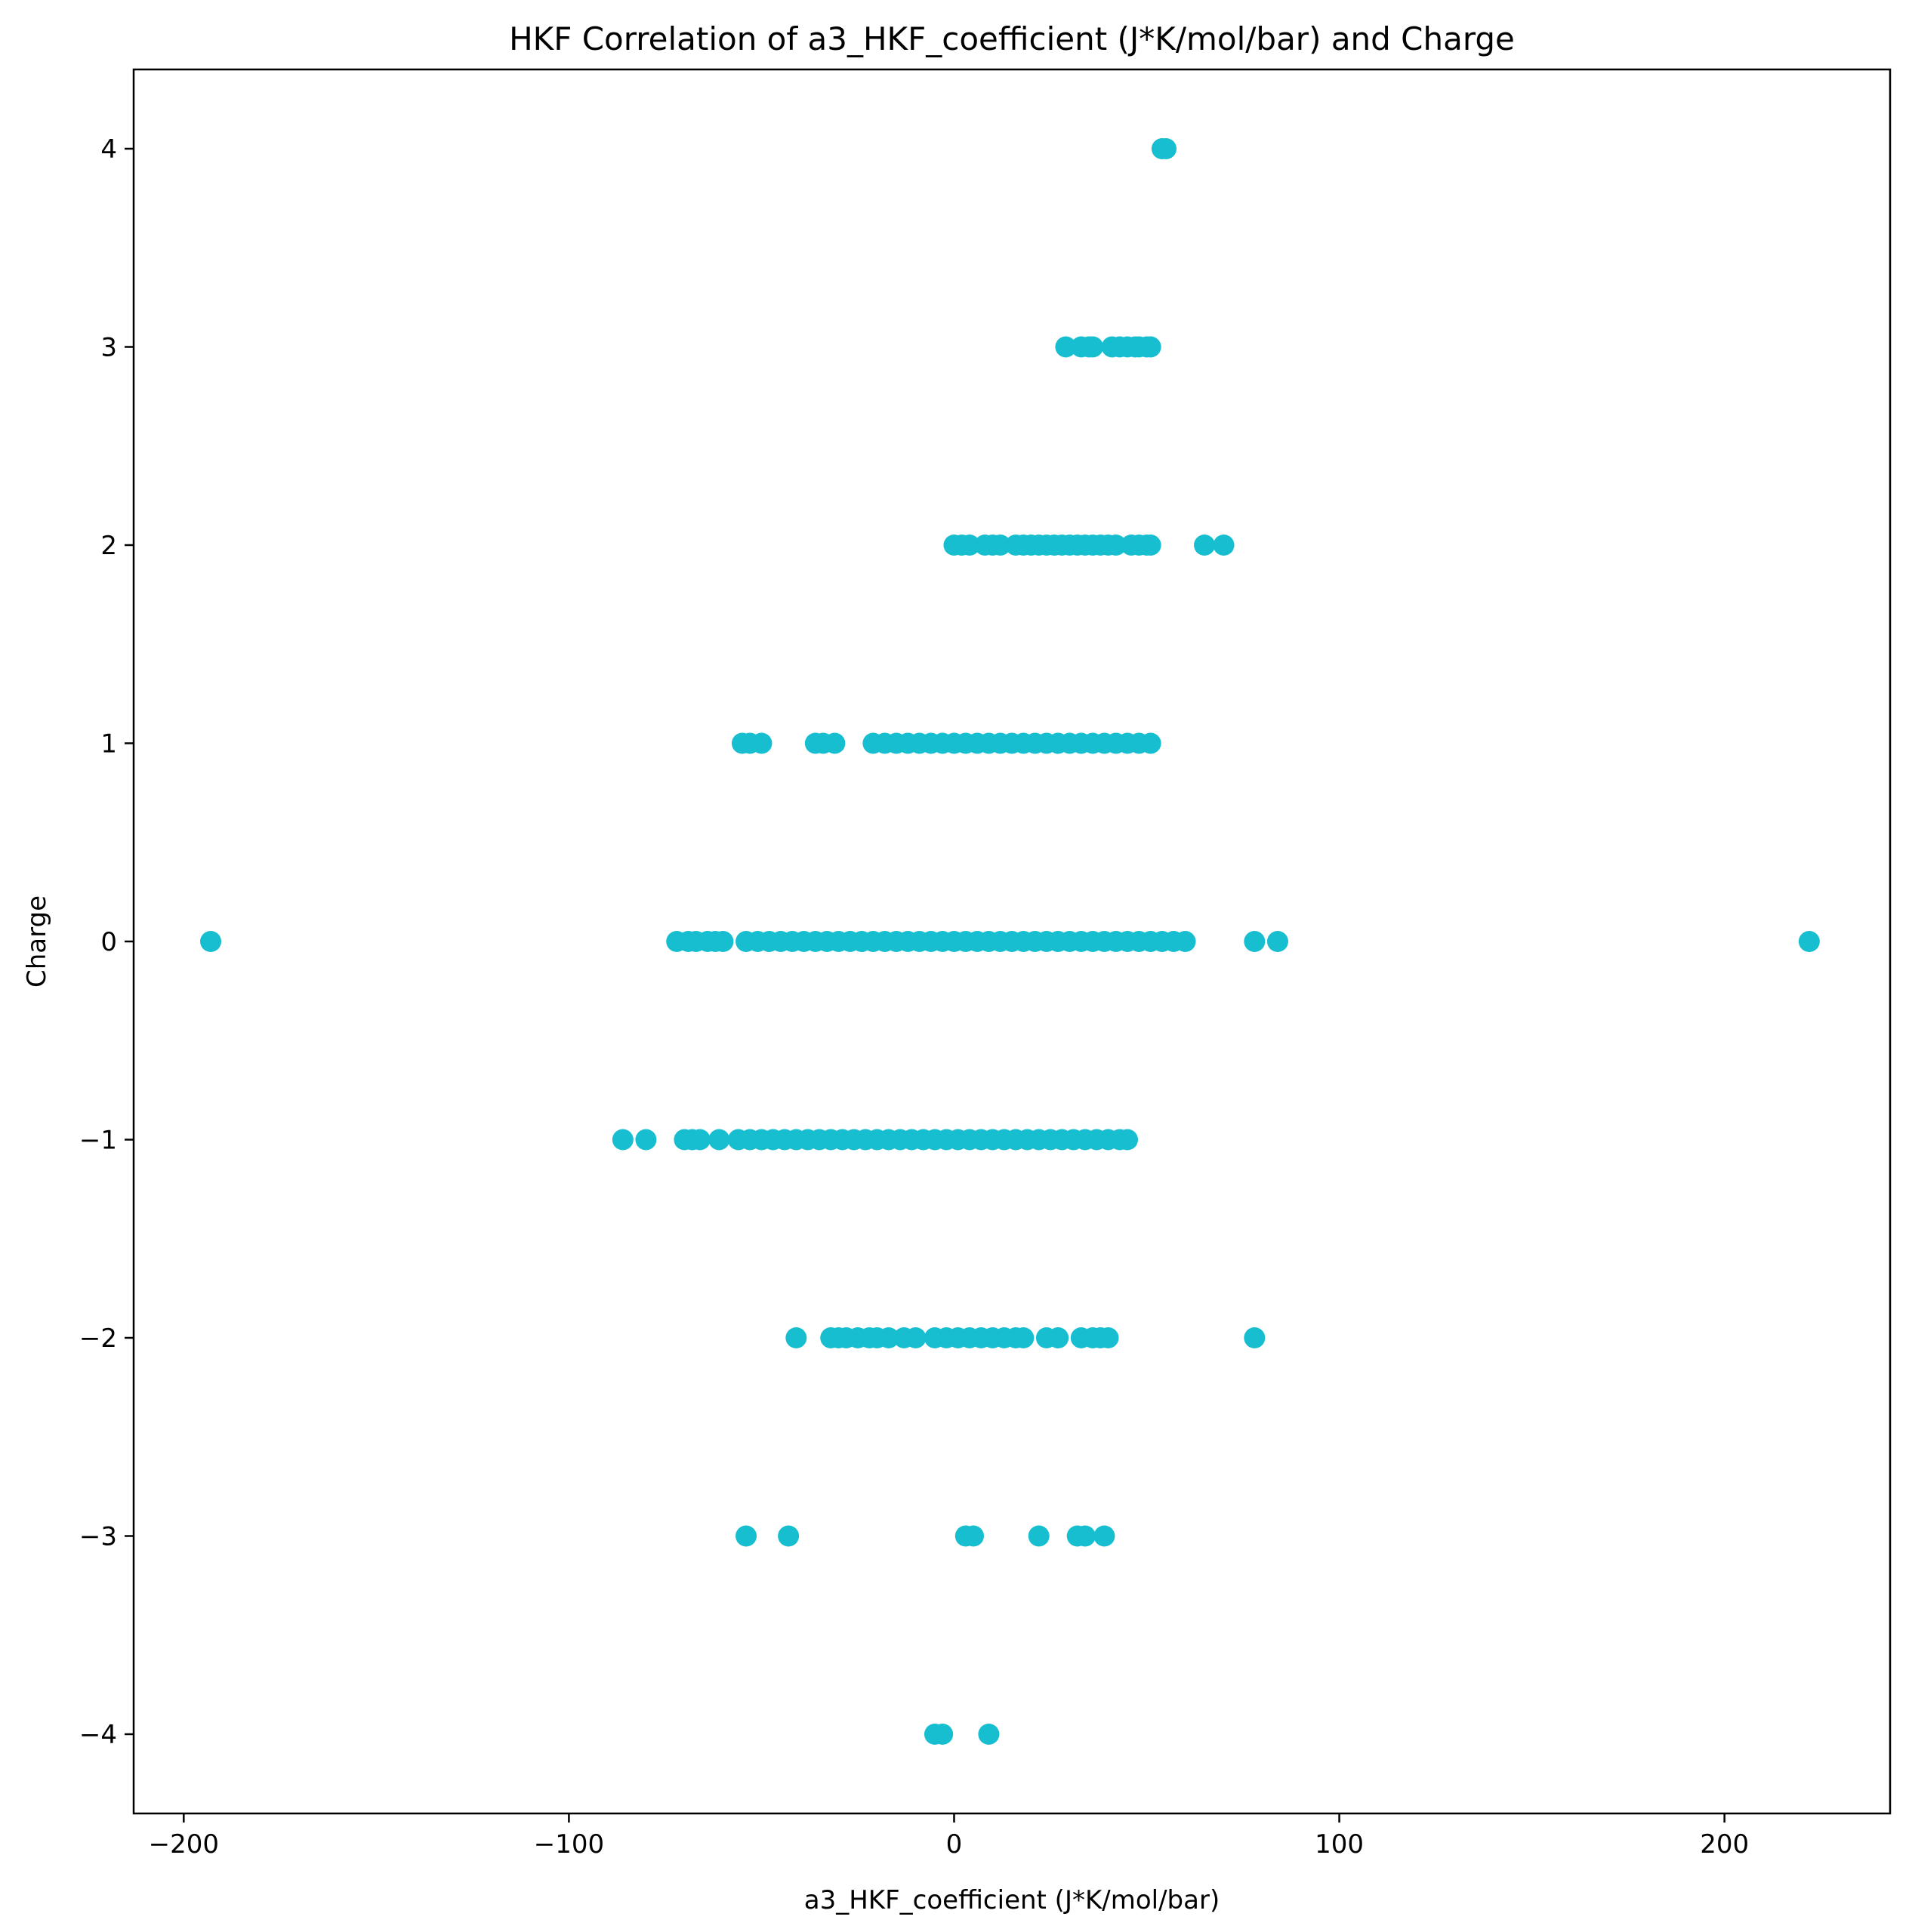 The image size is (1912, 1932). I want to click on x-tick-label: 200, so click(1725, 1844).